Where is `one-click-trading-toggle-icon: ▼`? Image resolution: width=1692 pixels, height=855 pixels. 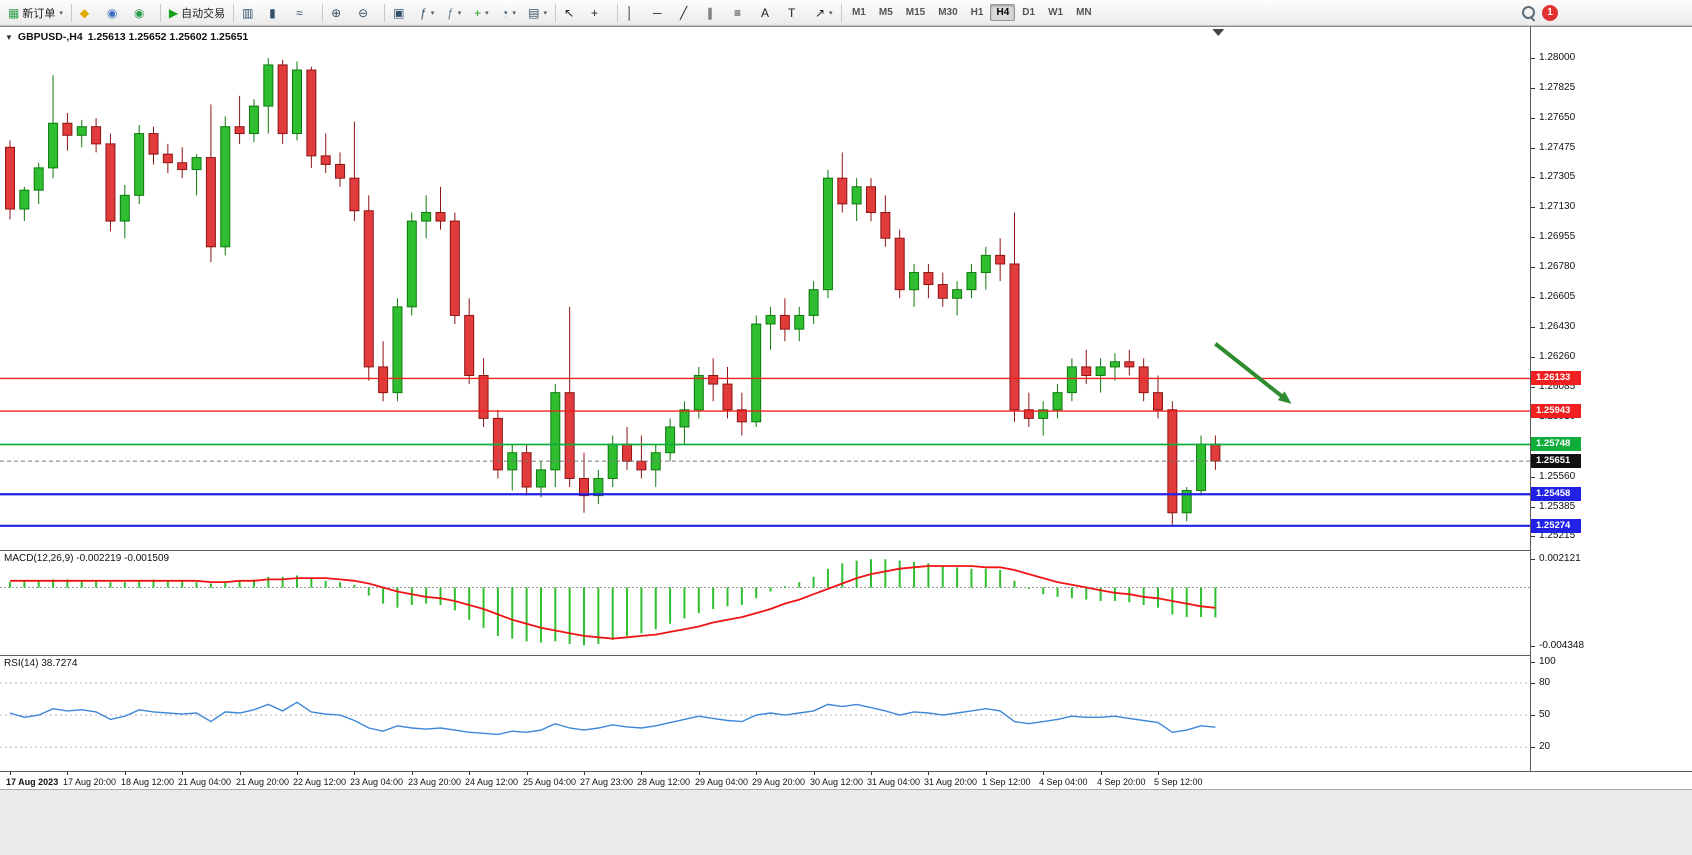 one-click-trading-toggle-icon: ▼ is located at coordinates (9, 37).